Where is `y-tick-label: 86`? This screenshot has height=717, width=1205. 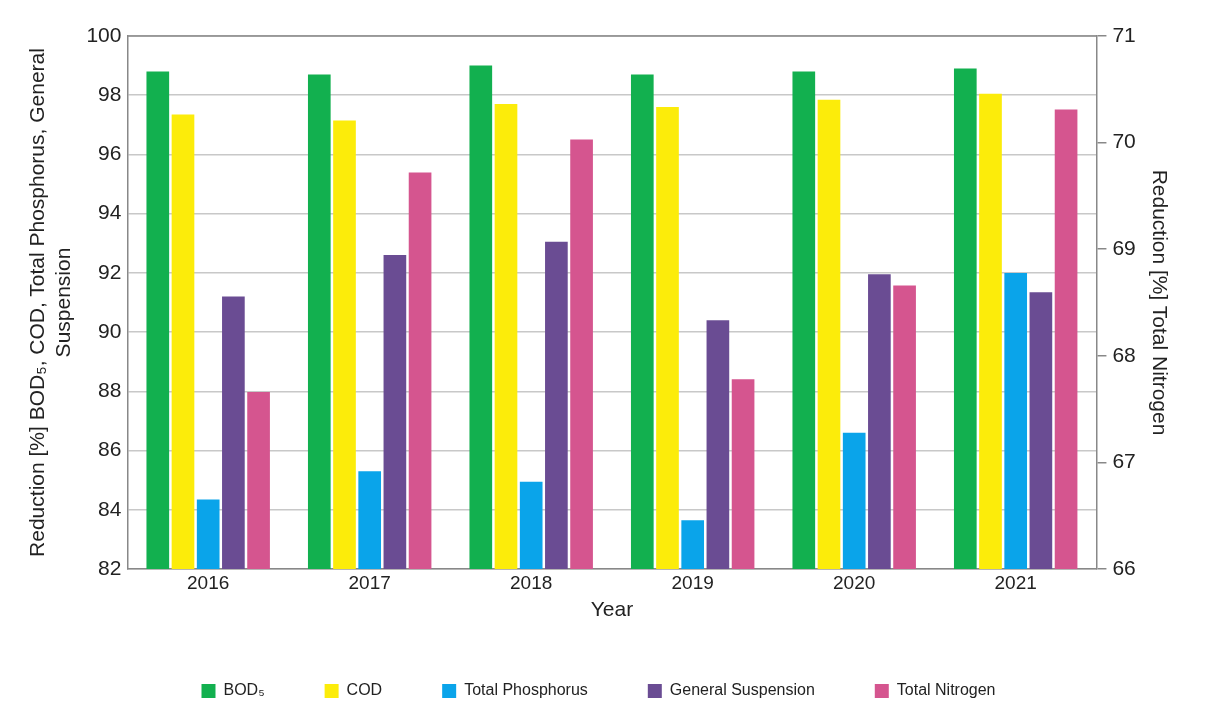
y-tick-label: 86 is located at coordinates (110, 449).